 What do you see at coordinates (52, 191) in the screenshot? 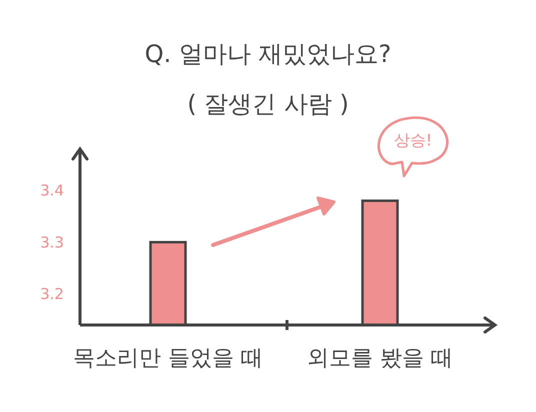
I see `y-tick-label: 3.4` at bounding box center [52, 191].